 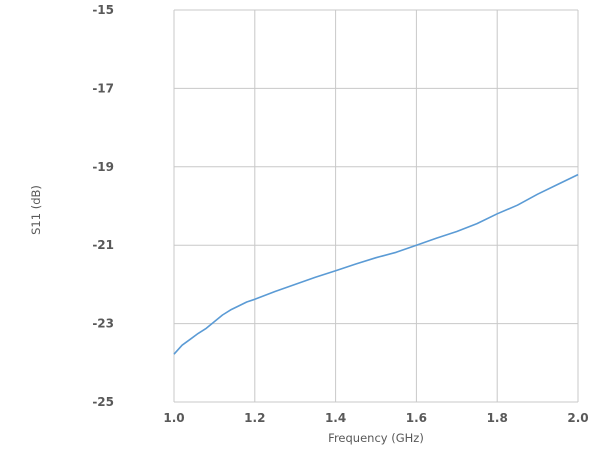 I want to click on x-tick-label-1: 1.2, so click(x=254, y=418).